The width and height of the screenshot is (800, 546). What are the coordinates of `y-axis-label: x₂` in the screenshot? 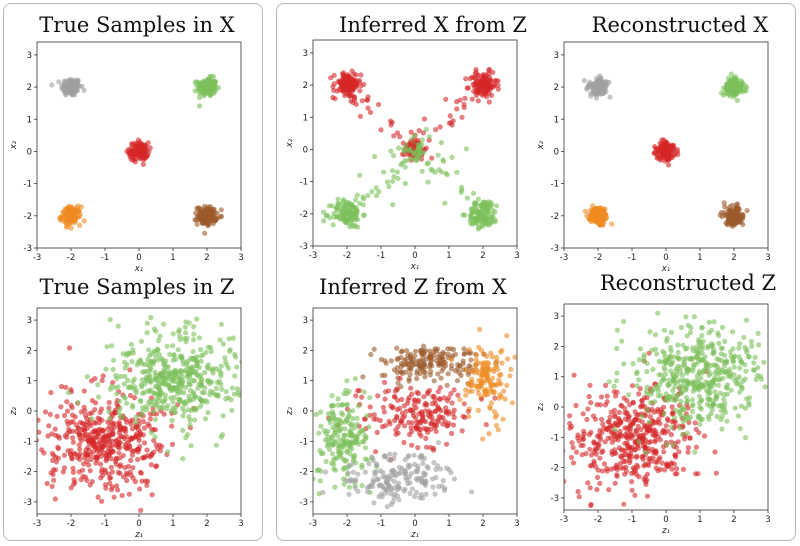 It's located at (541, 145).